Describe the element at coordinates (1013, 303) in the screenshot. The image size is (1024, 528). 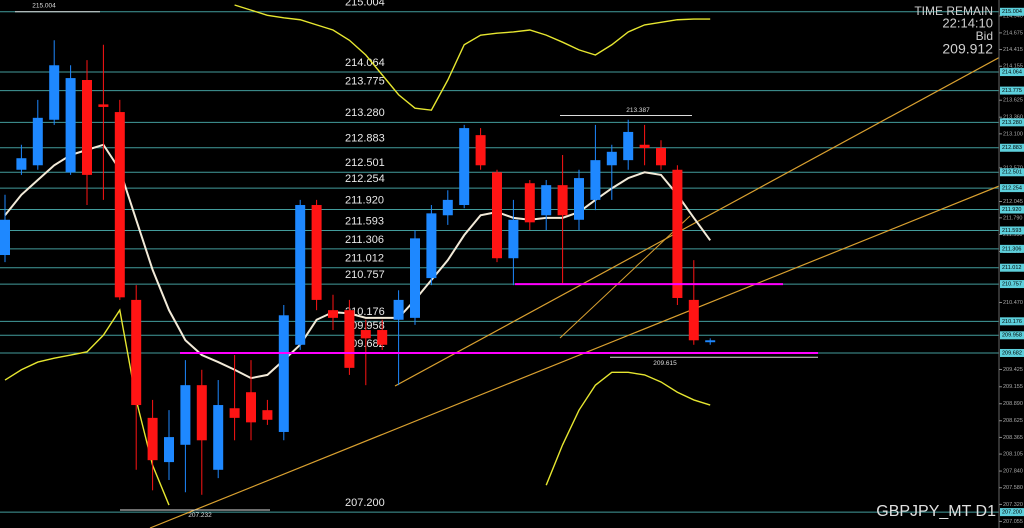
I see `y-tick-label: 210.470` at that location.